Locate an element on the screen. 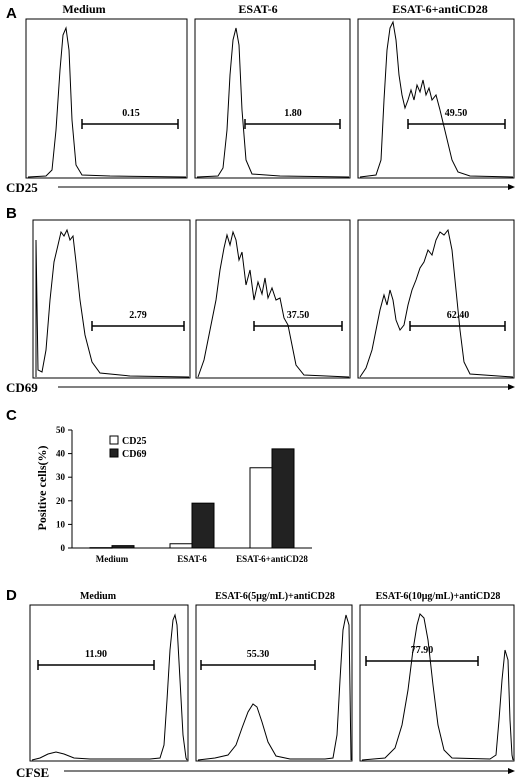 Image resolution: width=520 pixels, height=780 pixels. panel-d-letter: D is located at coordinates (11, 595).